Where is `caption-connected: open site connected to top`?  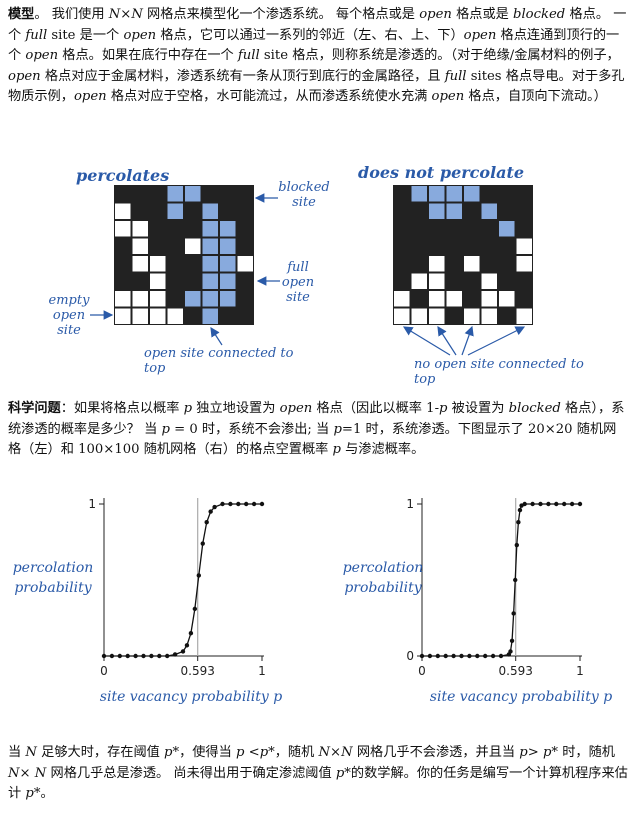
caption-connected: open site connected to top is located at coordinates (219, 361).